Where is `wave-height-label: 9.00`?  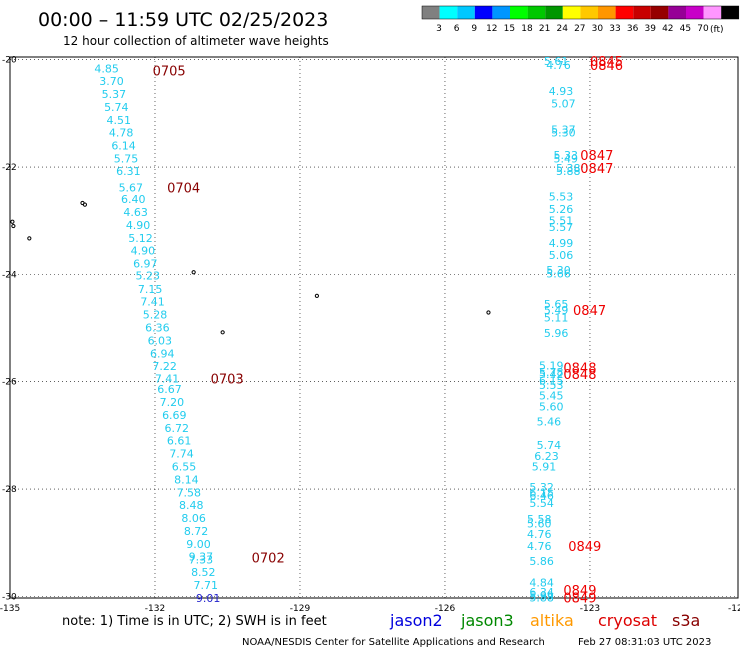
wave-height-label: 9.00 is located at coordinates (198, 544).